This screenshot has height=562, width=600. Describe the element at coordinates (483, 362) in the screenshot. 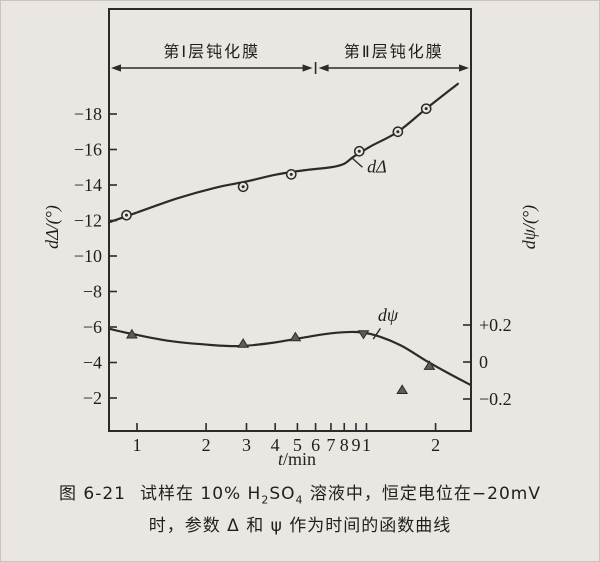

I see `y-right-tick-label: 0` at that location.